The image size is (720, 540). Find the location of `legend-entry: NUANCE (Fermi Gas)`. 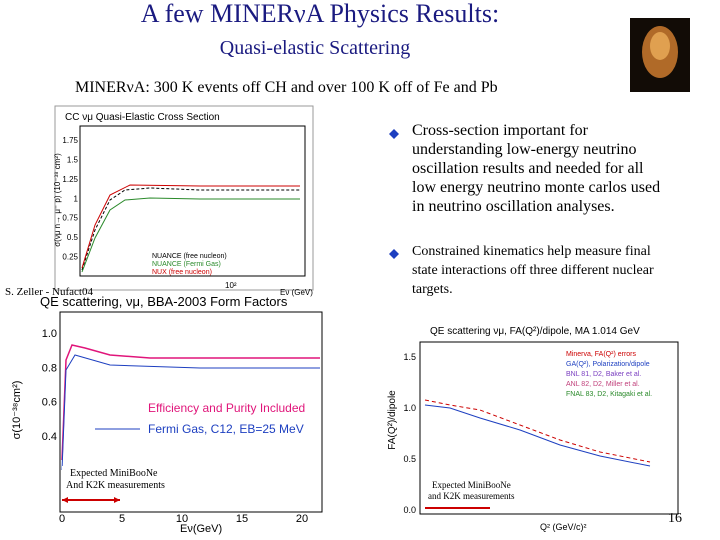

legend-entry: NUANCE (Fermi Gas) is located at coordinates (186, 264).